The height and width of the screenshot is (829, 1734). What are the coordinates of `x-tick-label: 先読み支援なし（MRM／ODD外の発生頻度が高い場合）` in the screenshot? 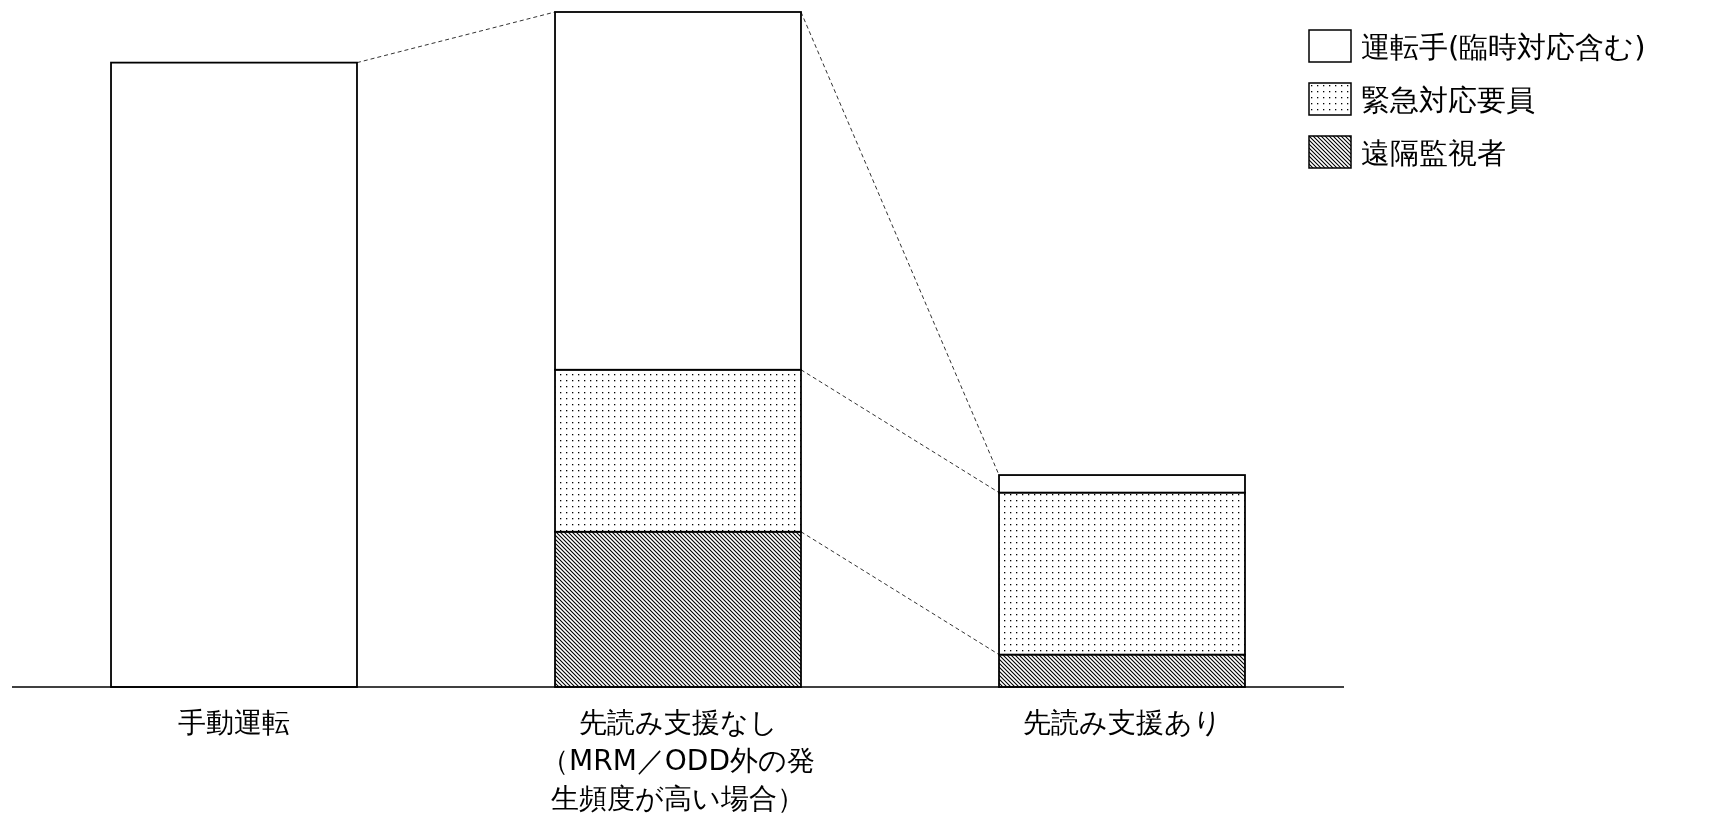 It's located at (678, 760).